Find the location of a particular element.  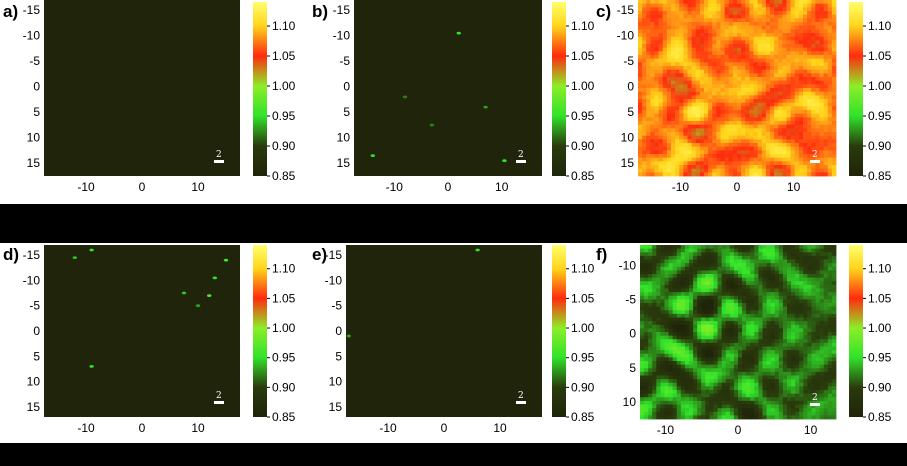

scale-bar-label: 2 is located at coordinates (219, 155).